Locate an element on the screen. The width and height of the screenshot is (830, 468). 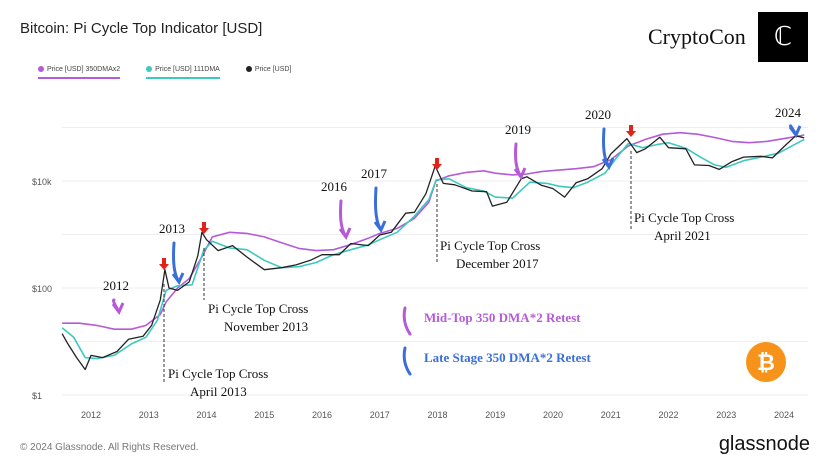
brand-name: CryptoCon is located at coordinates (697, 36).